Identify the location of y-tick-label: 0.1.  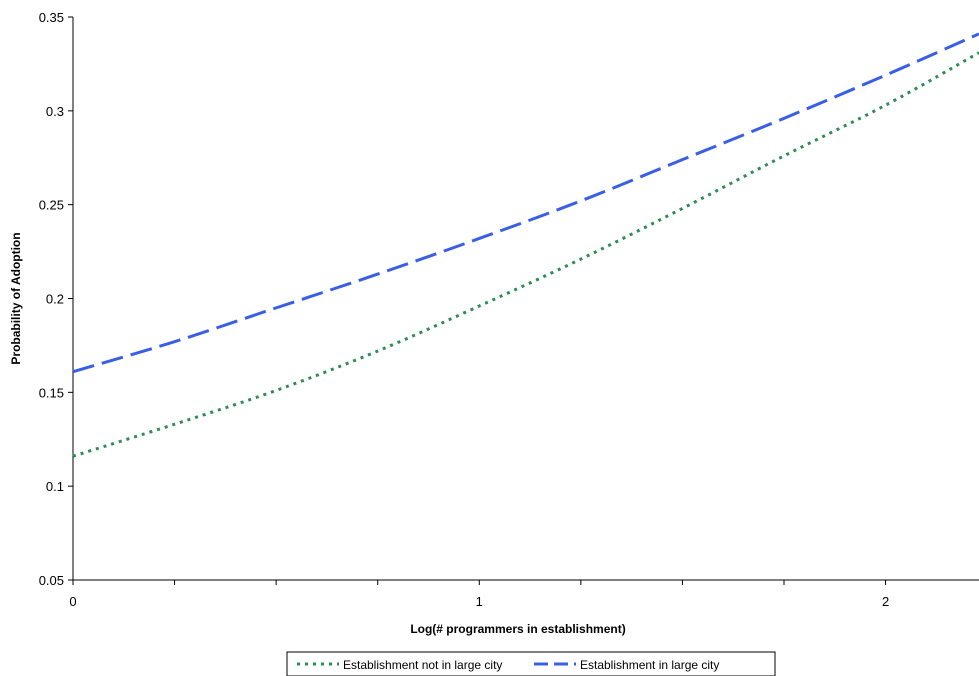
(55, 486).